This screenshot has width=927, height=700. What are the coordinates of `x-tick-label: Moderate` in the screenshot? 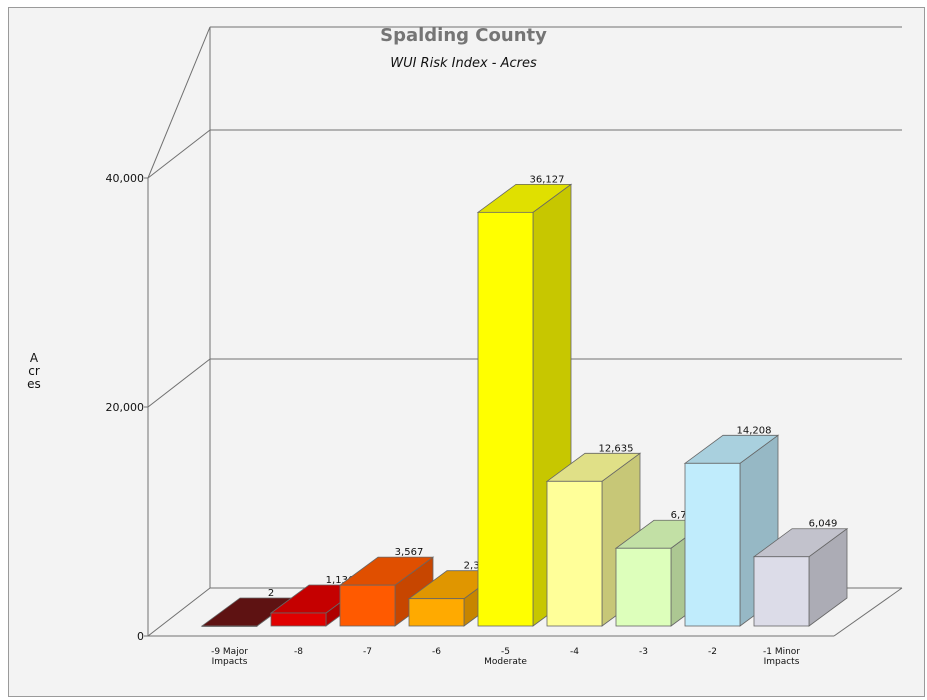 It's located at (505, 662).